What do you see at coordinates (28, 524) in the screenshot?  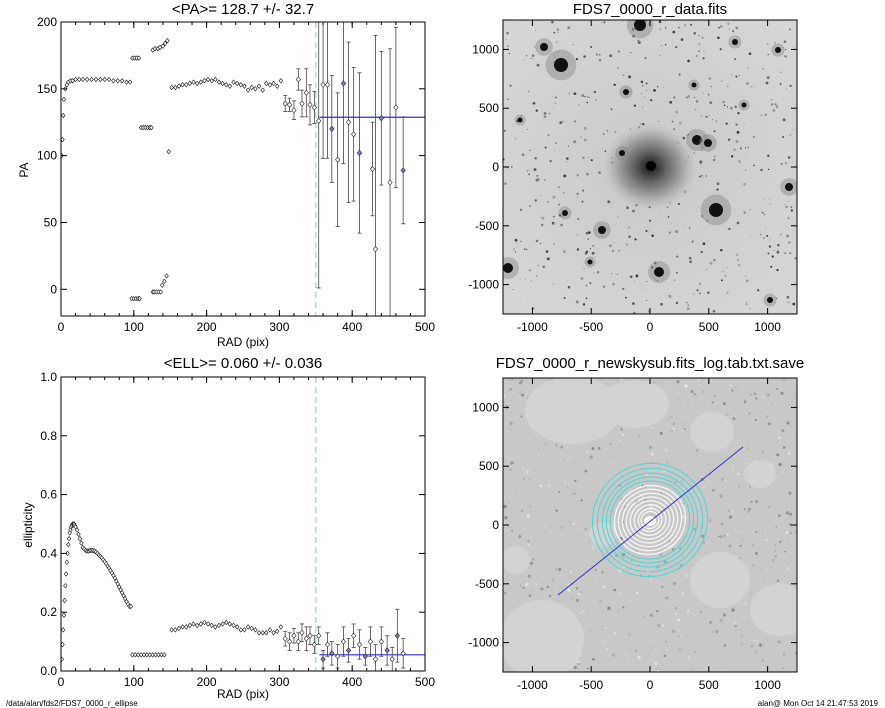 I see `ell-y-label: ellipticity` at bounding box center [28, 524].